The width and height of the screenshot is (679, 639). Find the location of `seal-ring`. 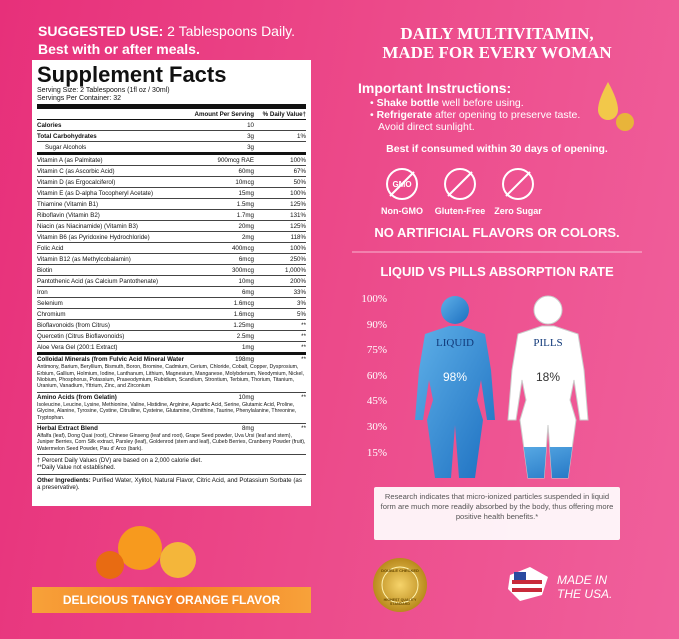

seal-ring is located at coordinates (400, 585).